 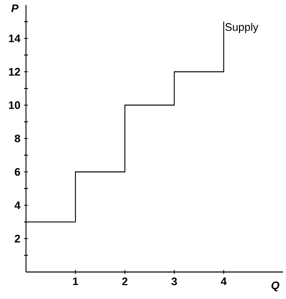 What do you see at coordinates (17, 172) in the screenshot?
I see `y-tick-label: 6` at bounding box center [17, 172].